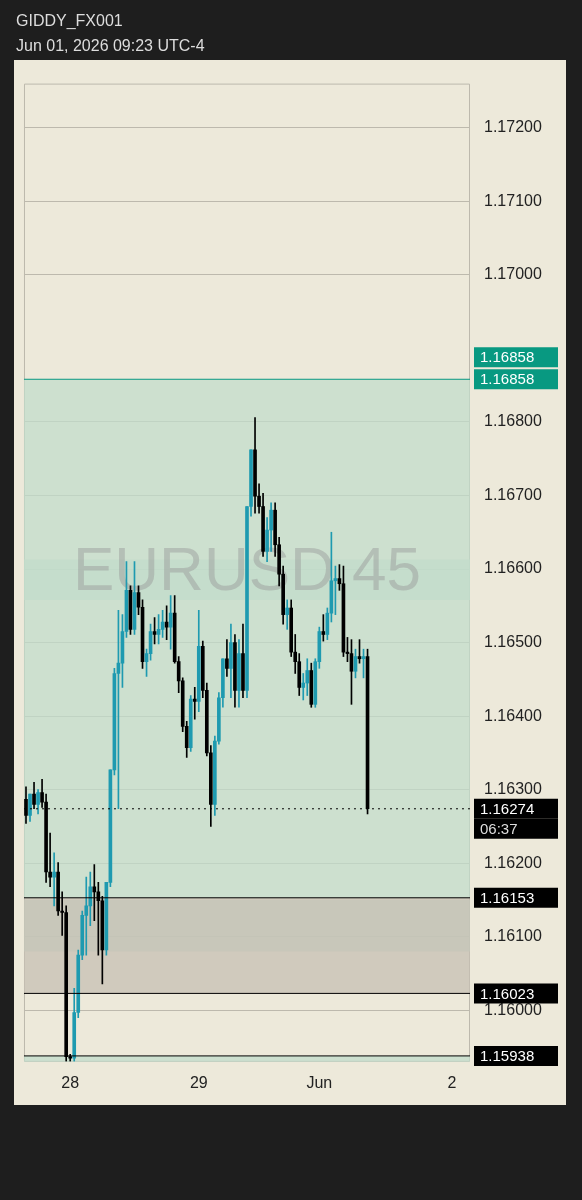 Image resolution: width=582 pixels, height=1200 pixels. I want to click on ref-line-label: 1.16153, so click(507, 897).